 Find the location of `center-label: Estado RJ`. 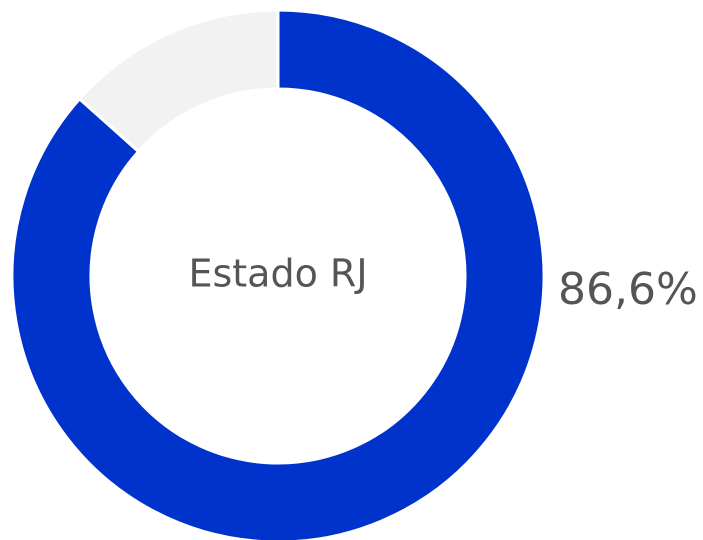

center-label: Estado RJ is located at coordinates (277, 274).